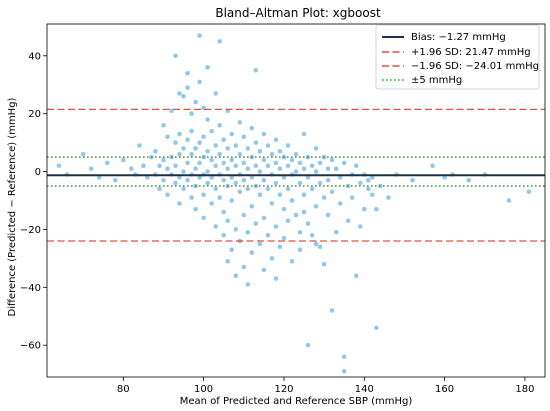 This screenshot has height=411, width=550. Describe the element at coordinates (458, 37) in the screenshot. I see `legend-label-bias: Bias: −1.27 mmHg` at that location.